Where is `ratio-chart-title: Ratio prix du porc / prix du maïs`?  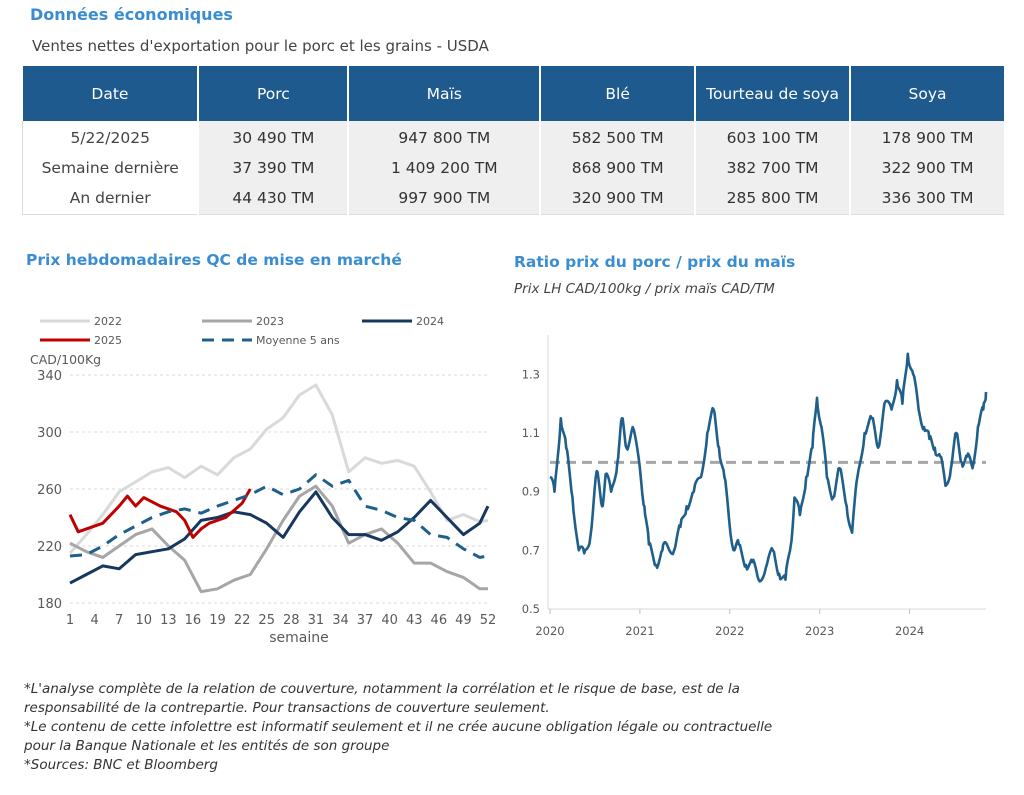
ratio-chart-title: Ratio prix du porc / prix du maïs is located at coordinates (655, 262).